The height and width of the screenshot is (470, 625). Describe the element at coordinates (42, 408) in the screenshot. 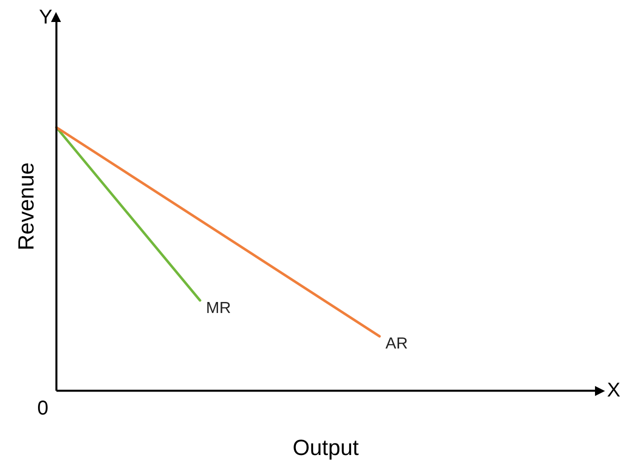

I see `text: 0` at that location.